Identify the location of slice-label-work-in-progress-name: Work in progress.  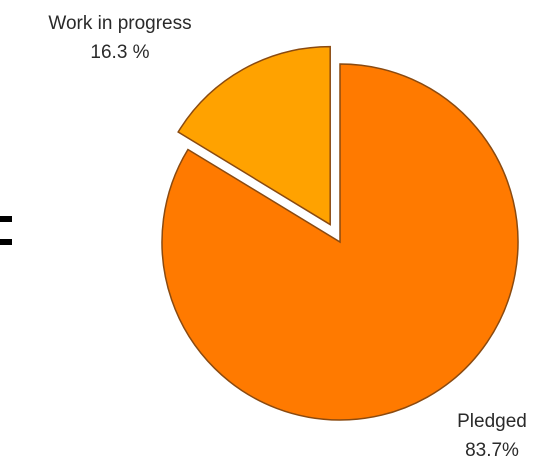
(119, 23).